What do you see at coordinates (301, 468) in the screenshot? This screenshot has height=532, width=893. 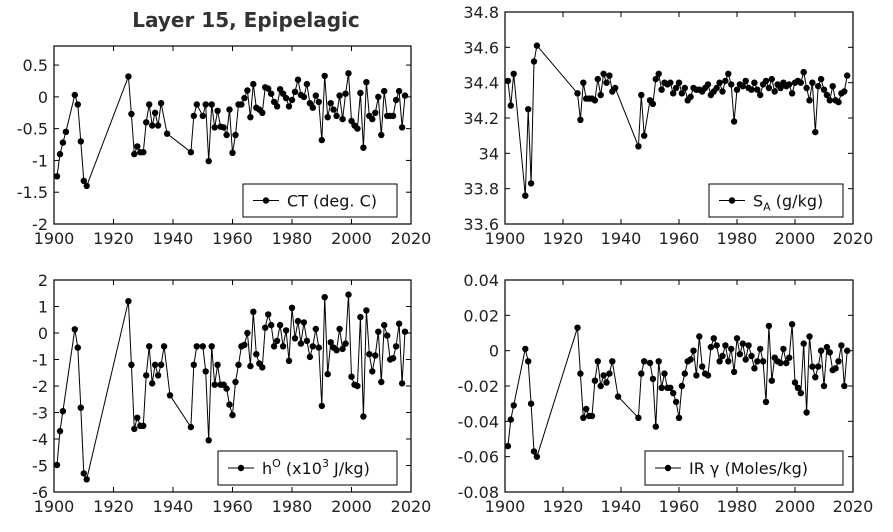 I see `legend-label-mid: (x10` at bounding box center [301, 468].